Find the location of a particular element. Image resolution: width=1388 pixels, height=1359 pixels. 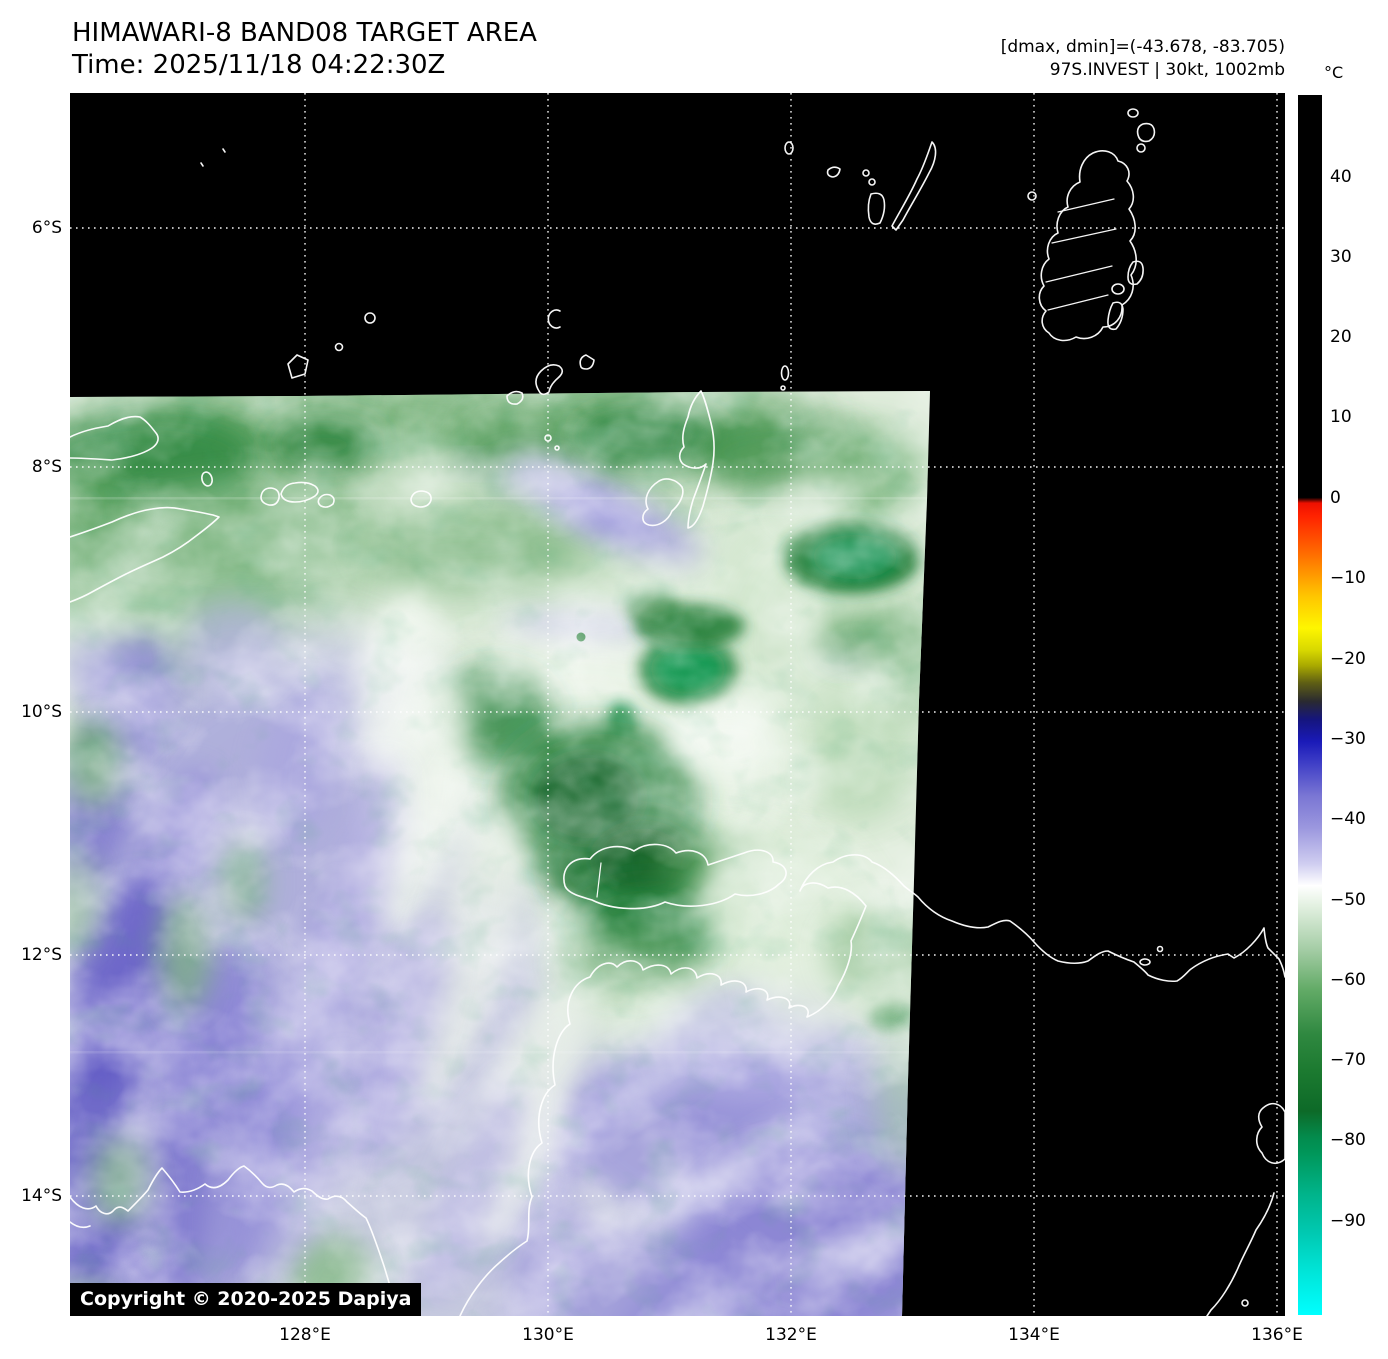

lon-tick-label: 128°E is located at coordinates (305, 1335).